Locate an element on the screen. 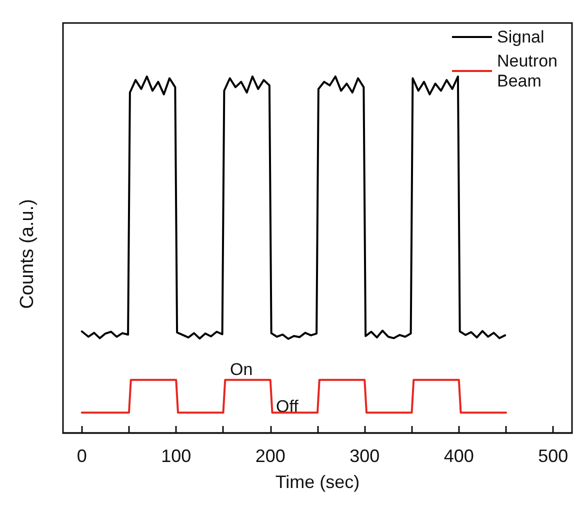  x-tick-label: 500 is located at coordinates (553, 456).